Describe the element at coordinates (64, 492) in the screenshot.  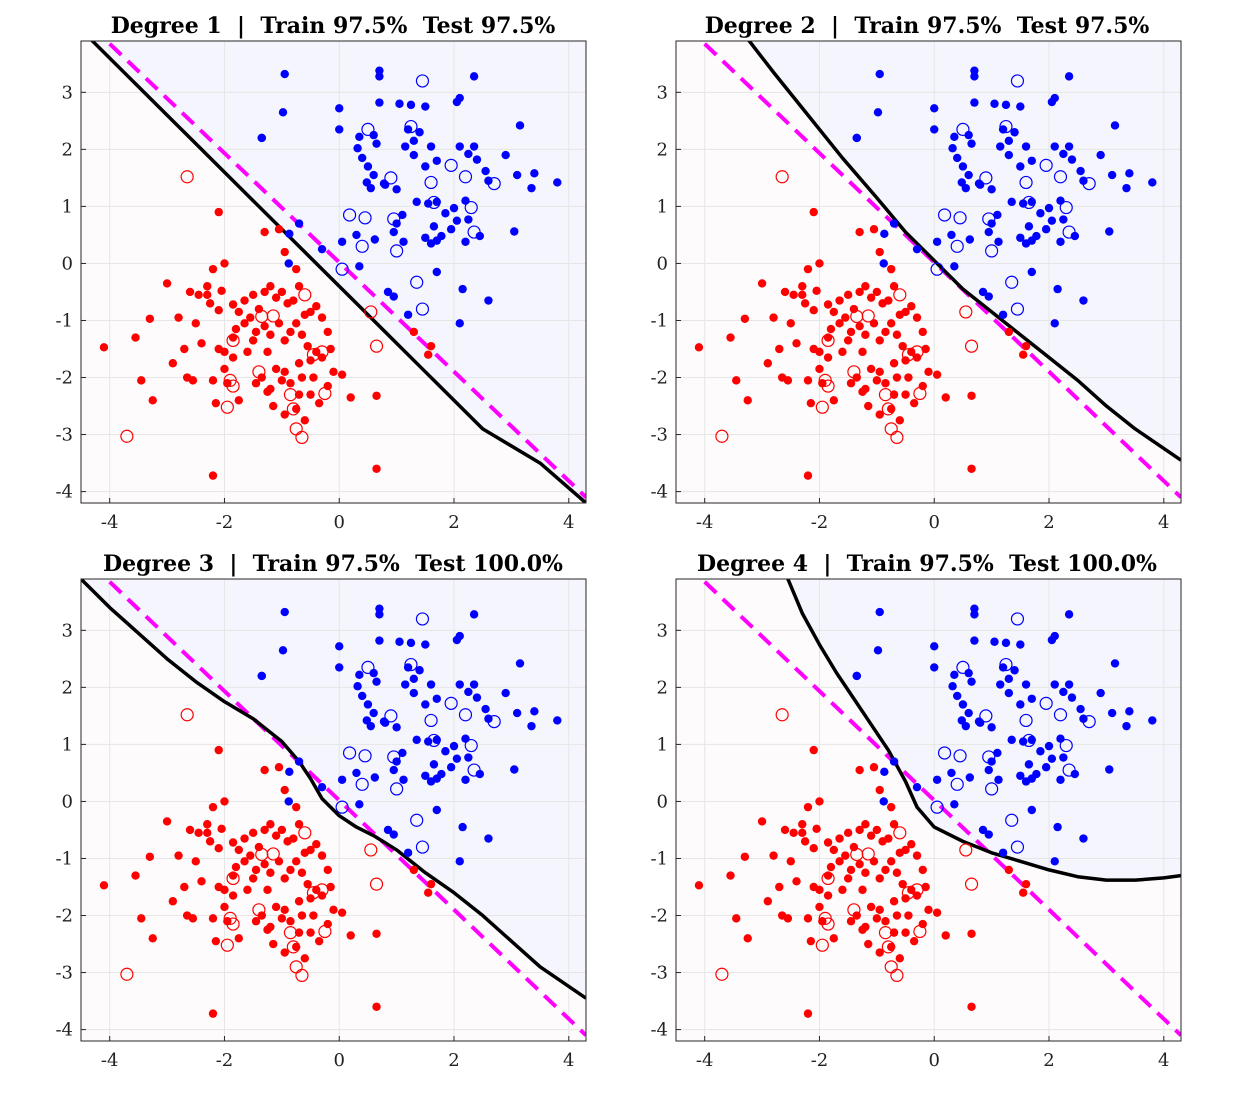
I see `y-tick-label: -4` at that location.